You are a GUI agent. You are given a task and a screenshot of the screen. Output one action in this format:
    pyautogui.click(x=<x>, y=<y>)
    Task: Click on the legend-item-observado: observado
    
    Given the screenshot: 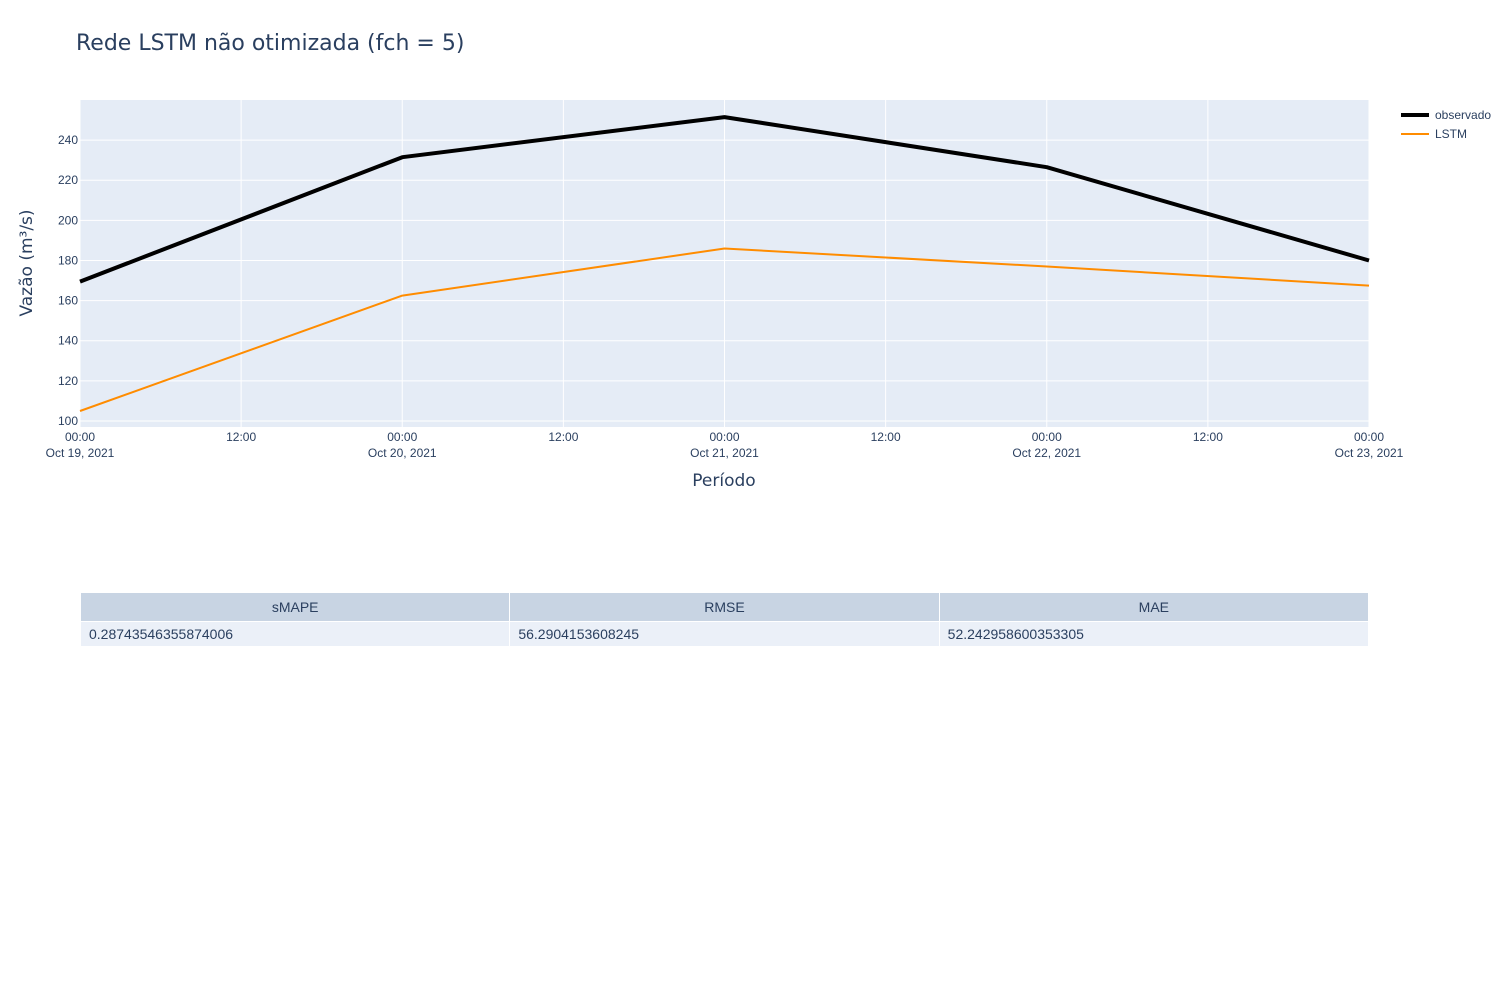 What is the action you would take?
    pyautogui.click(x=1446, y=115)
    